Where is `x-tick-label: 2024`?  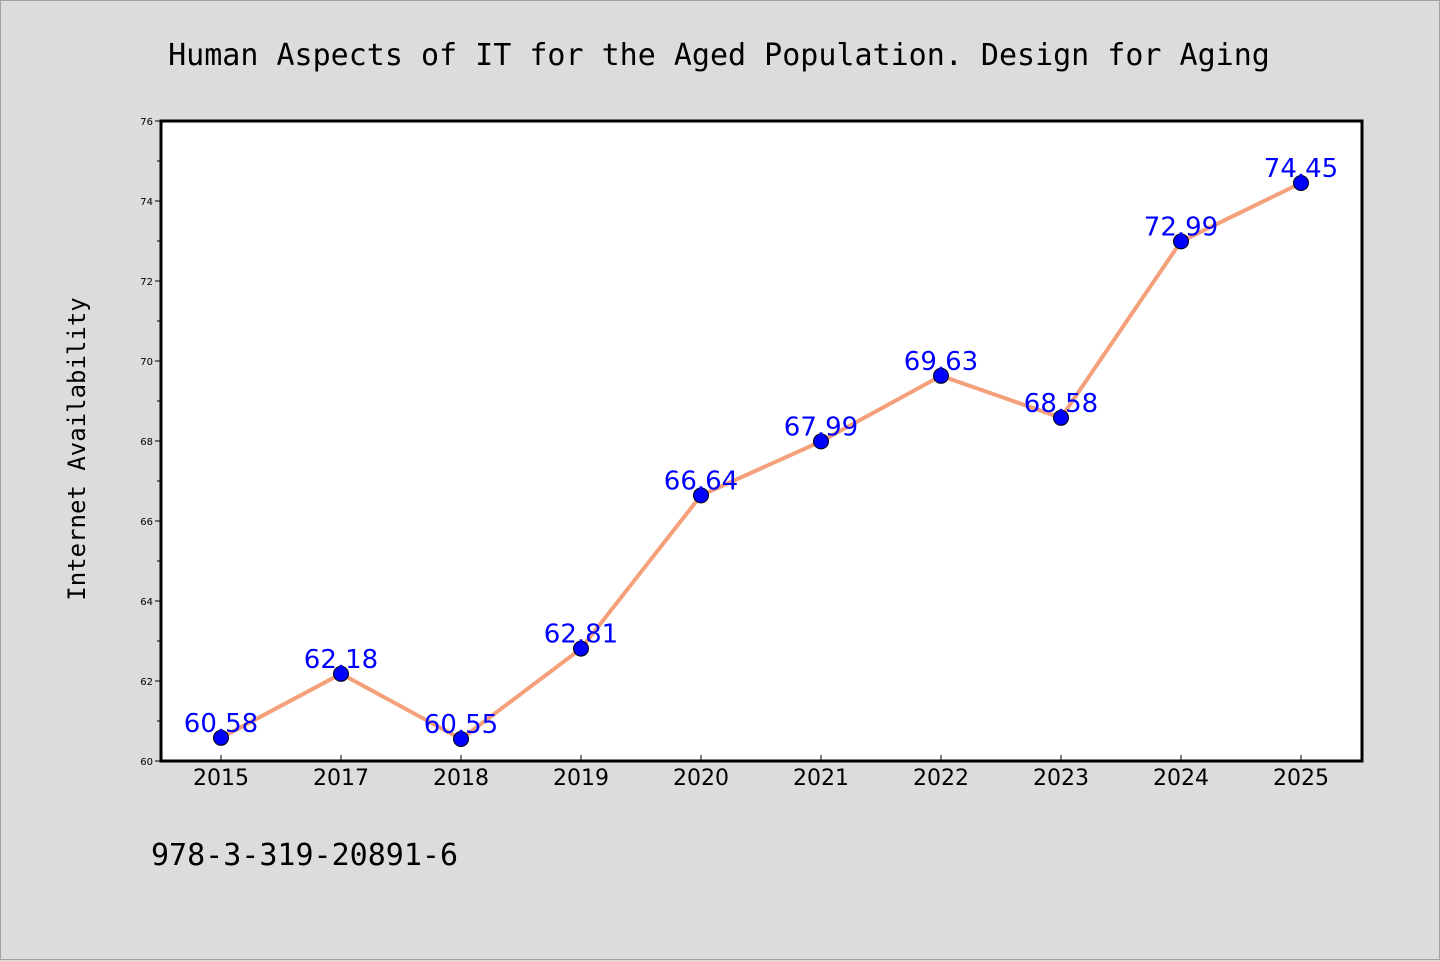 x-tick-label: 2024 is located at coordinates (1181, 778).